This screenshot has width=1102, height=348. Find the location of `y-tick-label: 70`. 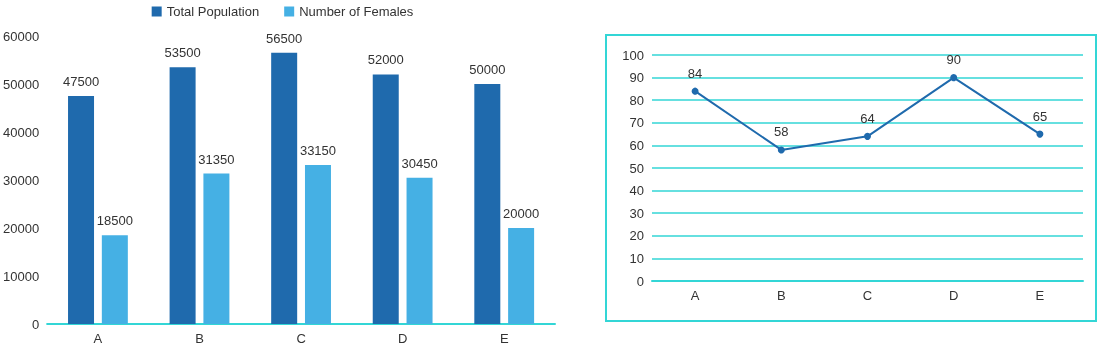

y-tick-label: 70 is located at coordinates (636, 123).